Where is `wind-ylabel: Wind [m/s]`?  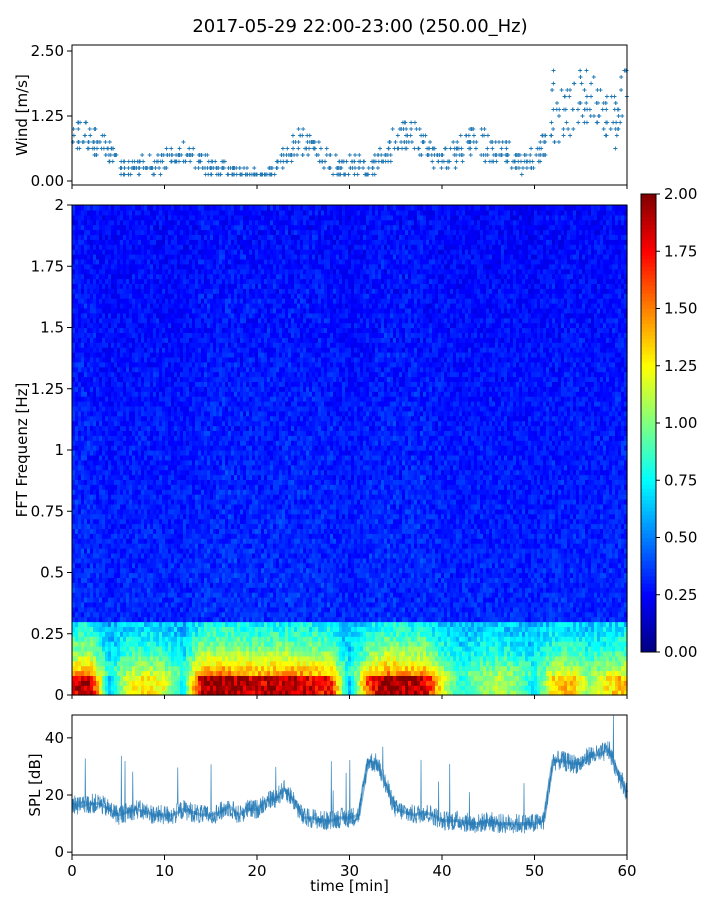
wind-ylabel: Wind [m/s] is located at coordinates (22, 115).